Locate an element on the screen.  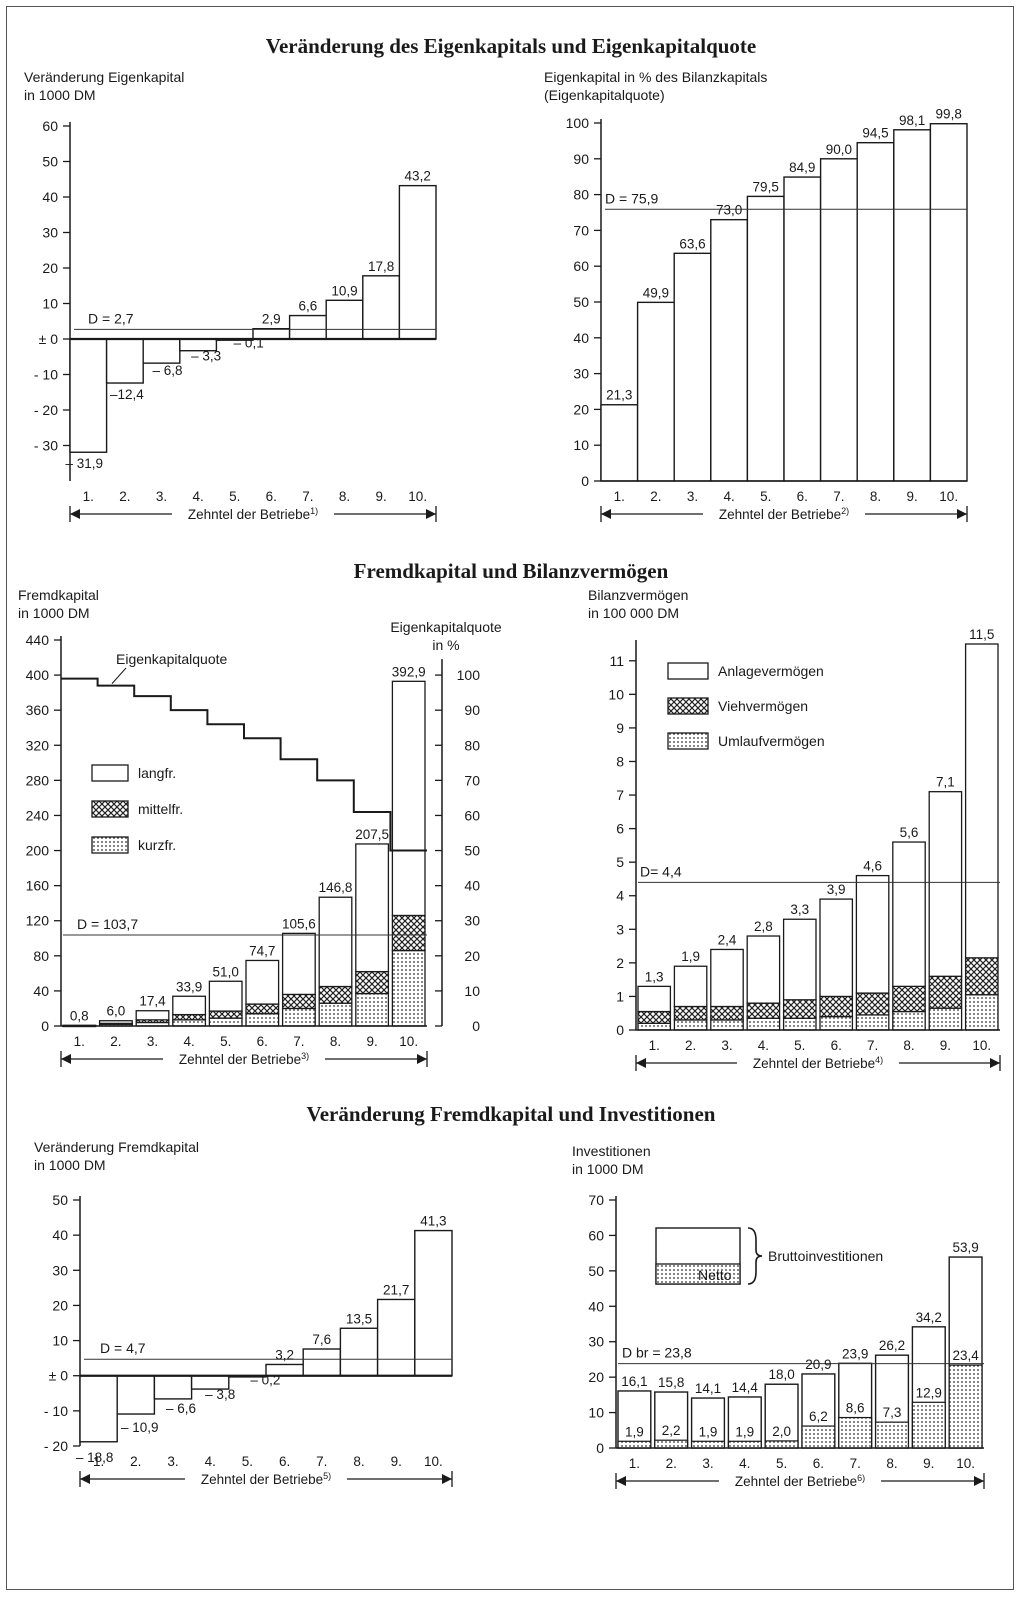
brutto-value-label: 53,9 is located at coordinates (965, 1247).